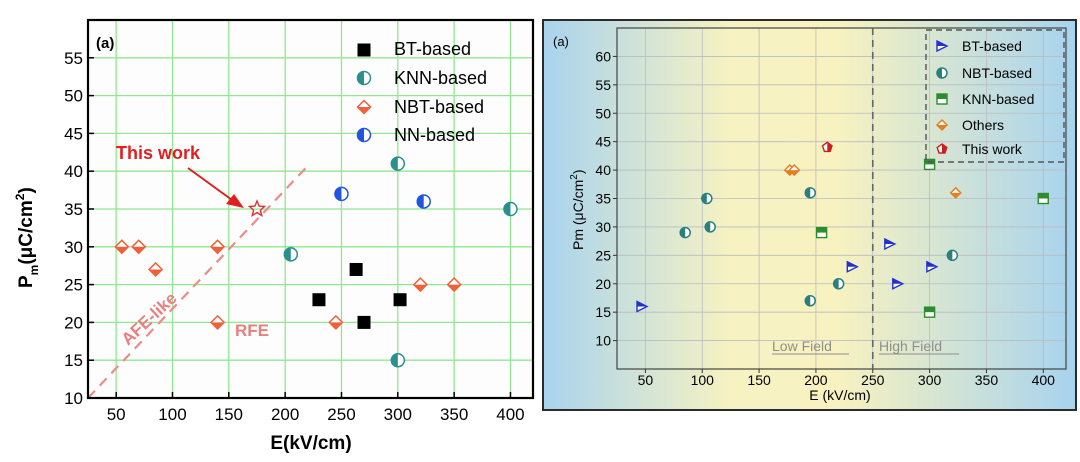 The image size is (1080, 462). I want to click on right-legend-box, so click(995, 96).